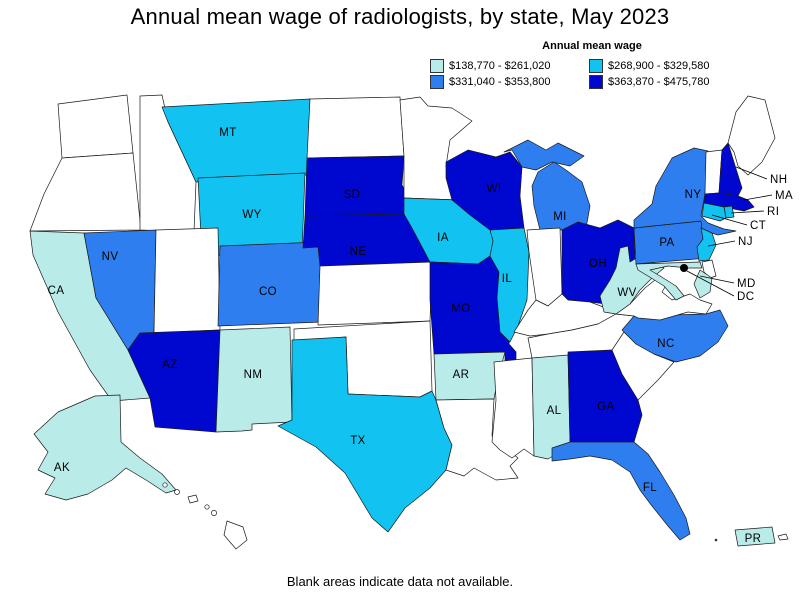 The image size is (800, 600). What do you see at coordinates (170, 365) in the screenshot?
I see `state-label-az: AZ` at bounding box center [170, 365].